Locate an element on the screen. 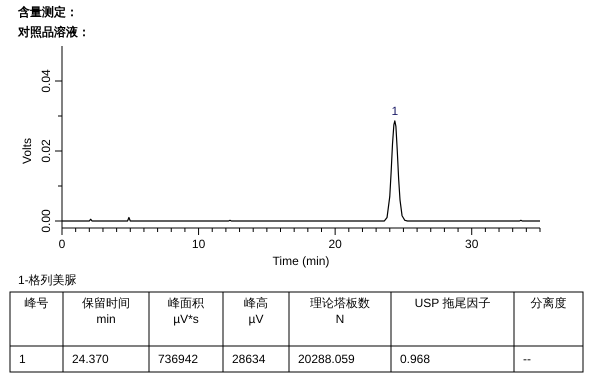 This screenshot has width=603, height=380. text: 28634 is located at coordinates (249, 359).